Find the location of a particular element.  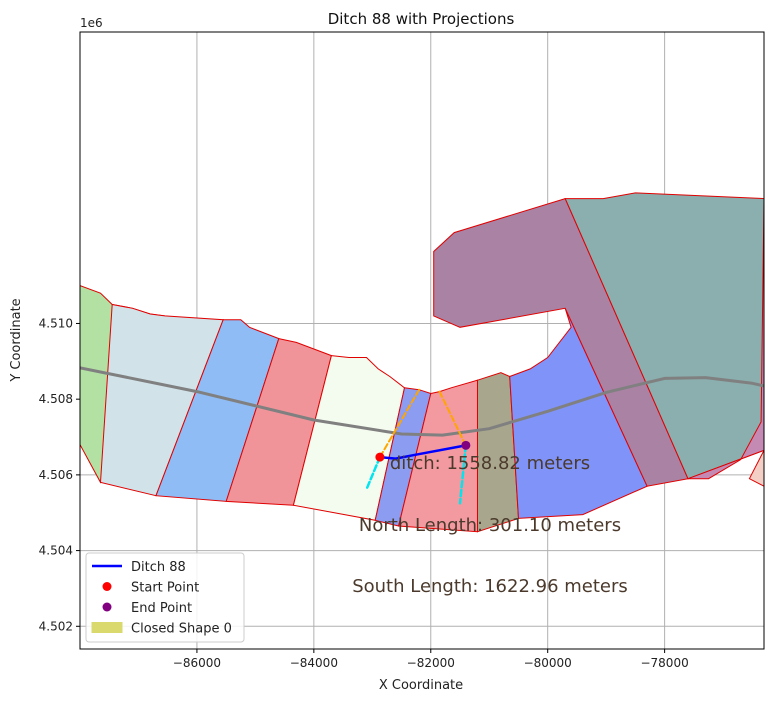

annotation-north-length: North Length: 301.10 meters is located at coordinates (490, 525).